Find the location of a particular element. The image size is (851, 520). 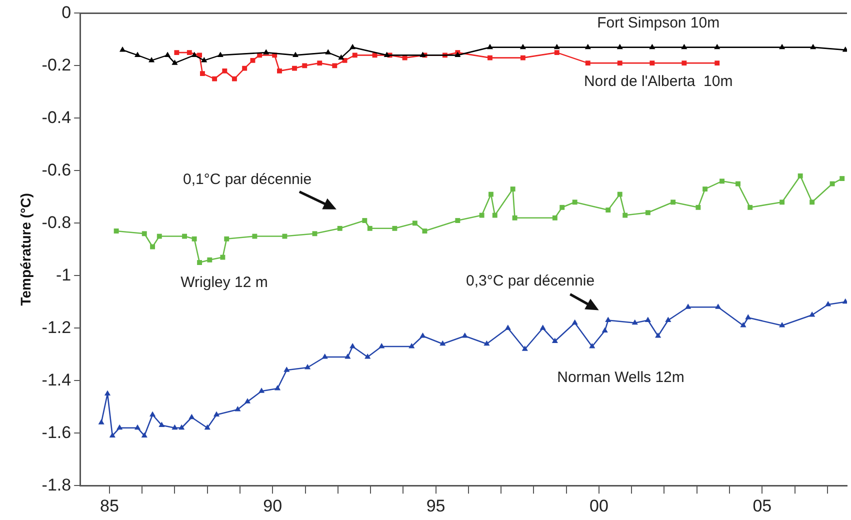

y-tick-label: 0 is located at coordinates (67, 12).